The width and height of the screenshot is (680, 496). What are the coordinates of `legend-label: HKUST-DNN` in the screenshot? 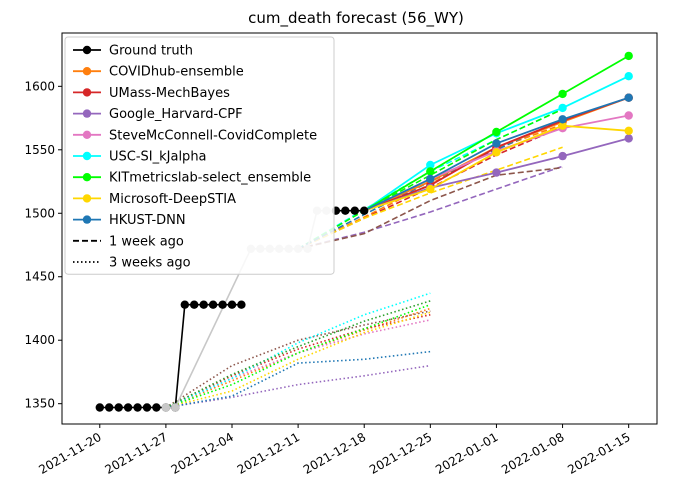 It's located at (147, 220).